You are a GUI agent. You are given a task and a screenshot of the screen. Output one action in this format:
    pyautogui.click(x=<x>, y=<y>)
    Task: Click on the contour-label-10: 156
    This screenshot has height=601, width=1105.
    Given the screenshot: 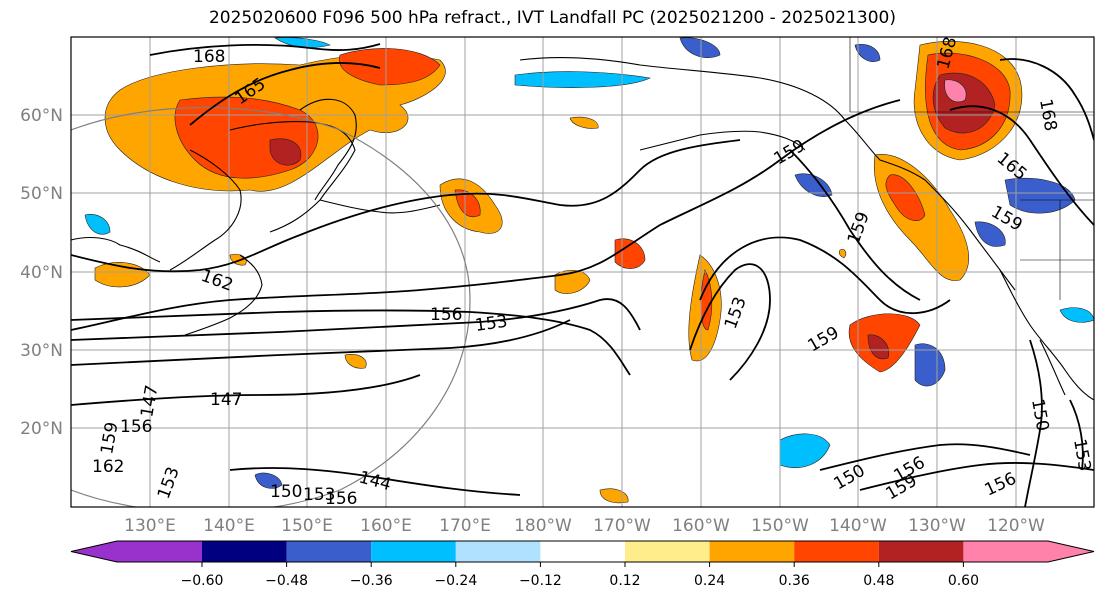 What is the action you would take?
    pyautogui.click(x=136, y=427)
    